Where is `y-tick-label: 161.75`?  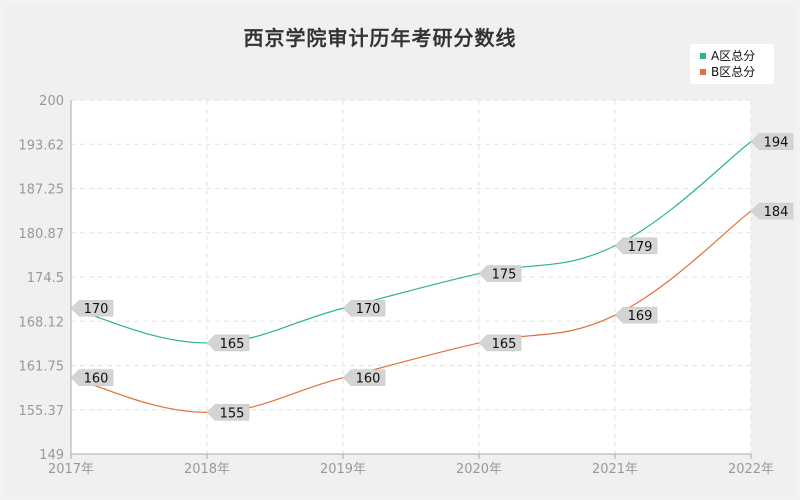 y-tick-label: 161.75 is located at coordinates (42, 367).